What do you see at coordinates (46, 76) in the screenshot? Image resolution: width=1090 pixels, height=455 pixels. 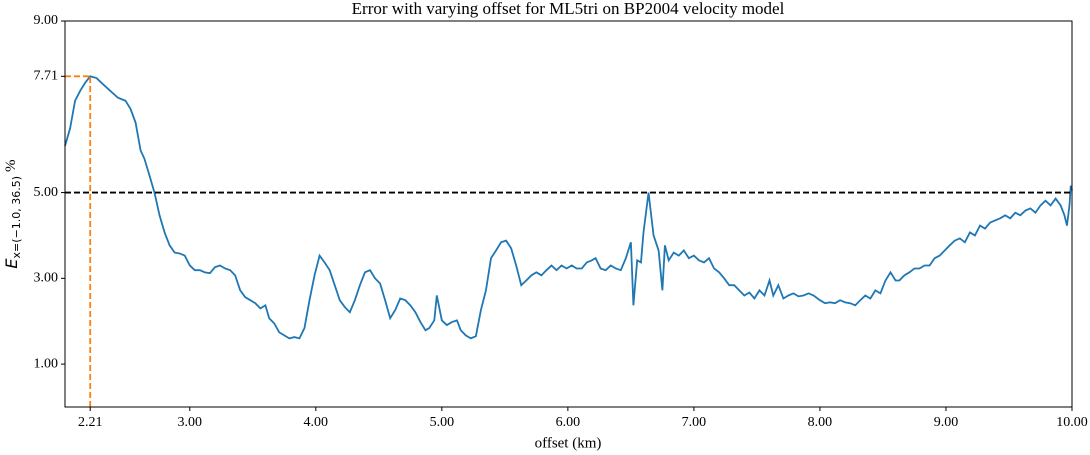 I see `y-tick-label: 7.71` at bounding box center [46, 76].